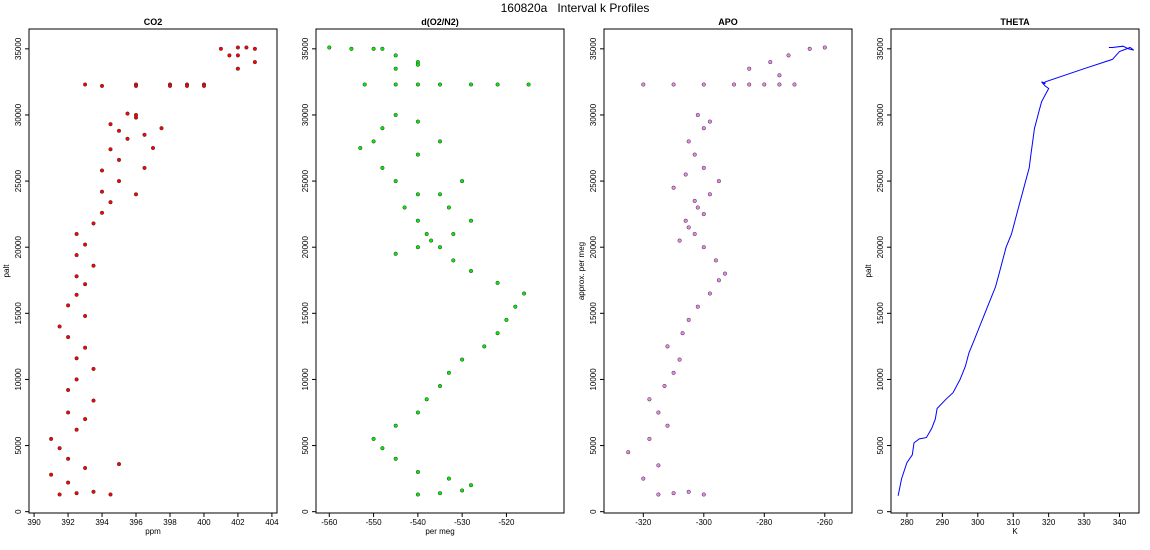  I want to click on panel-4-x-tick-label: 310, so click(1014, 522).